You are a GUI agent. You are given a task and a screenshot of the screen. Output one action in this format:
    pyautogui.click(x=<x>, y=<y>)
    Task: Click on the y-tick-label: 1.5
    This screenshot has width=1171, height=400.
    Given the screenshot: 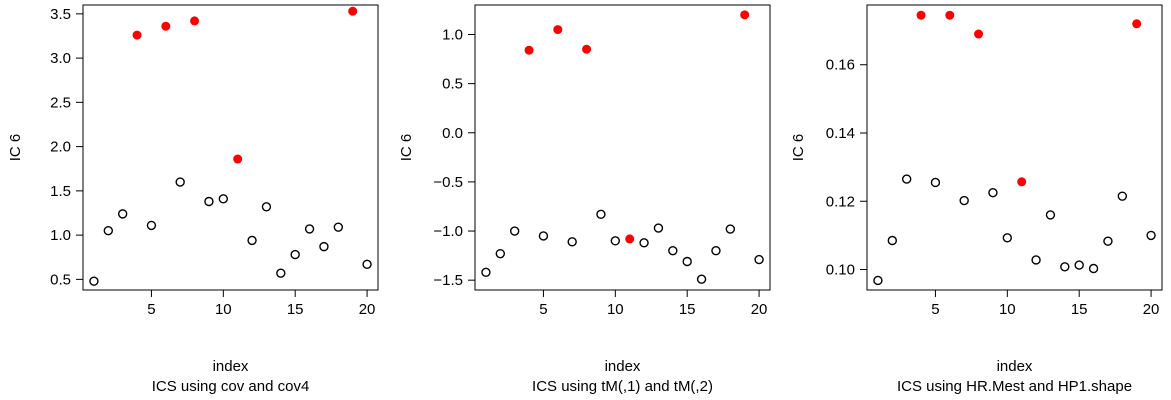 What is the action you would take?
    pyautogui.click(x=60, y=191)
    